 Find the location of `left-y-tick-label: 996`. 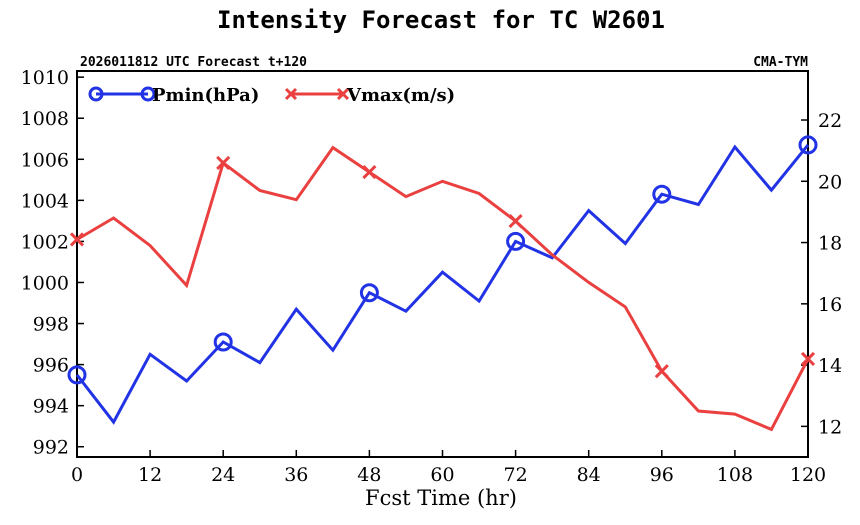

left-y-tick-label: 996 is located at coordinates (51, 366).